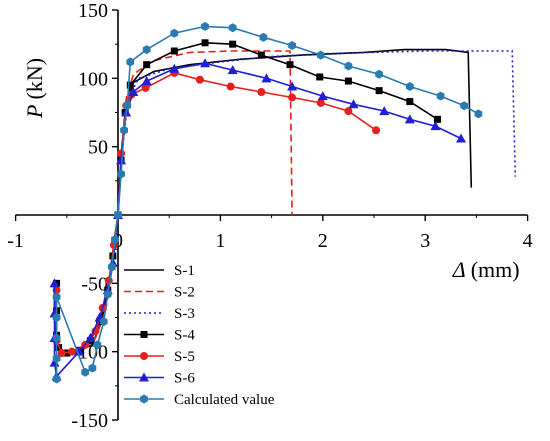 This screenshot has width=550, height=441. What do you see at coordinates (159, 271) in the screenshot?
I see `legend-entry: S-1` at bounding box center [159, 271].